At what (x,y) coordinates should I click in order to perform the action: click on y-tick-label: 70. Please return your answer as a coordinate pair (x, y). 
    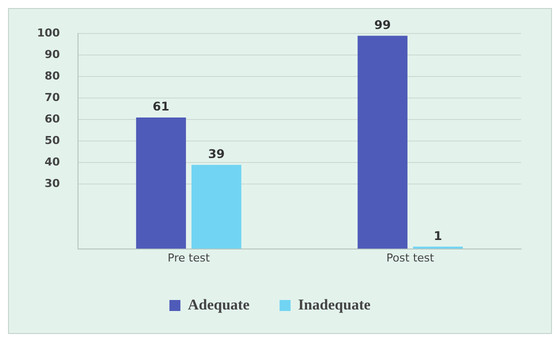
    Looking at the image, I should click on (52, 97).